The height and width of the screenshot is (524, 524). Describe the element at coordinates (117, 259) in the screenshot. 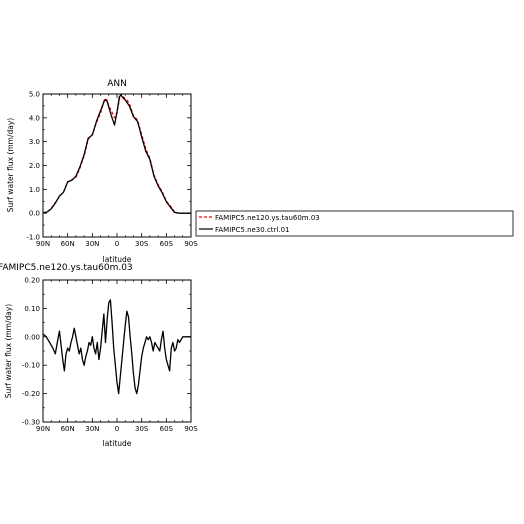

I see `top-x-axis-label: latitude` at that location.